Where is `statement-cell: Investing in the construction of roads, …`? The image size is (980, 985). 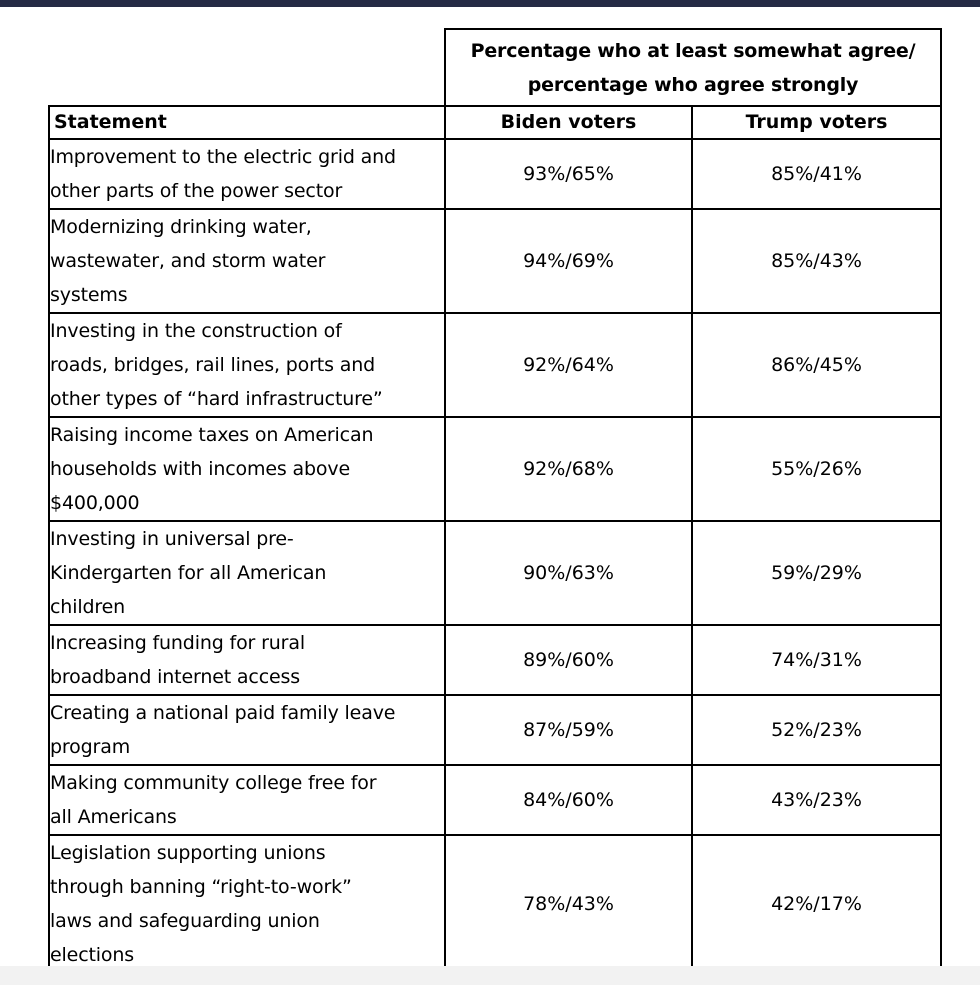 statement-cell: Investing in the construction of roads, … is located at coordinates (247, 365).